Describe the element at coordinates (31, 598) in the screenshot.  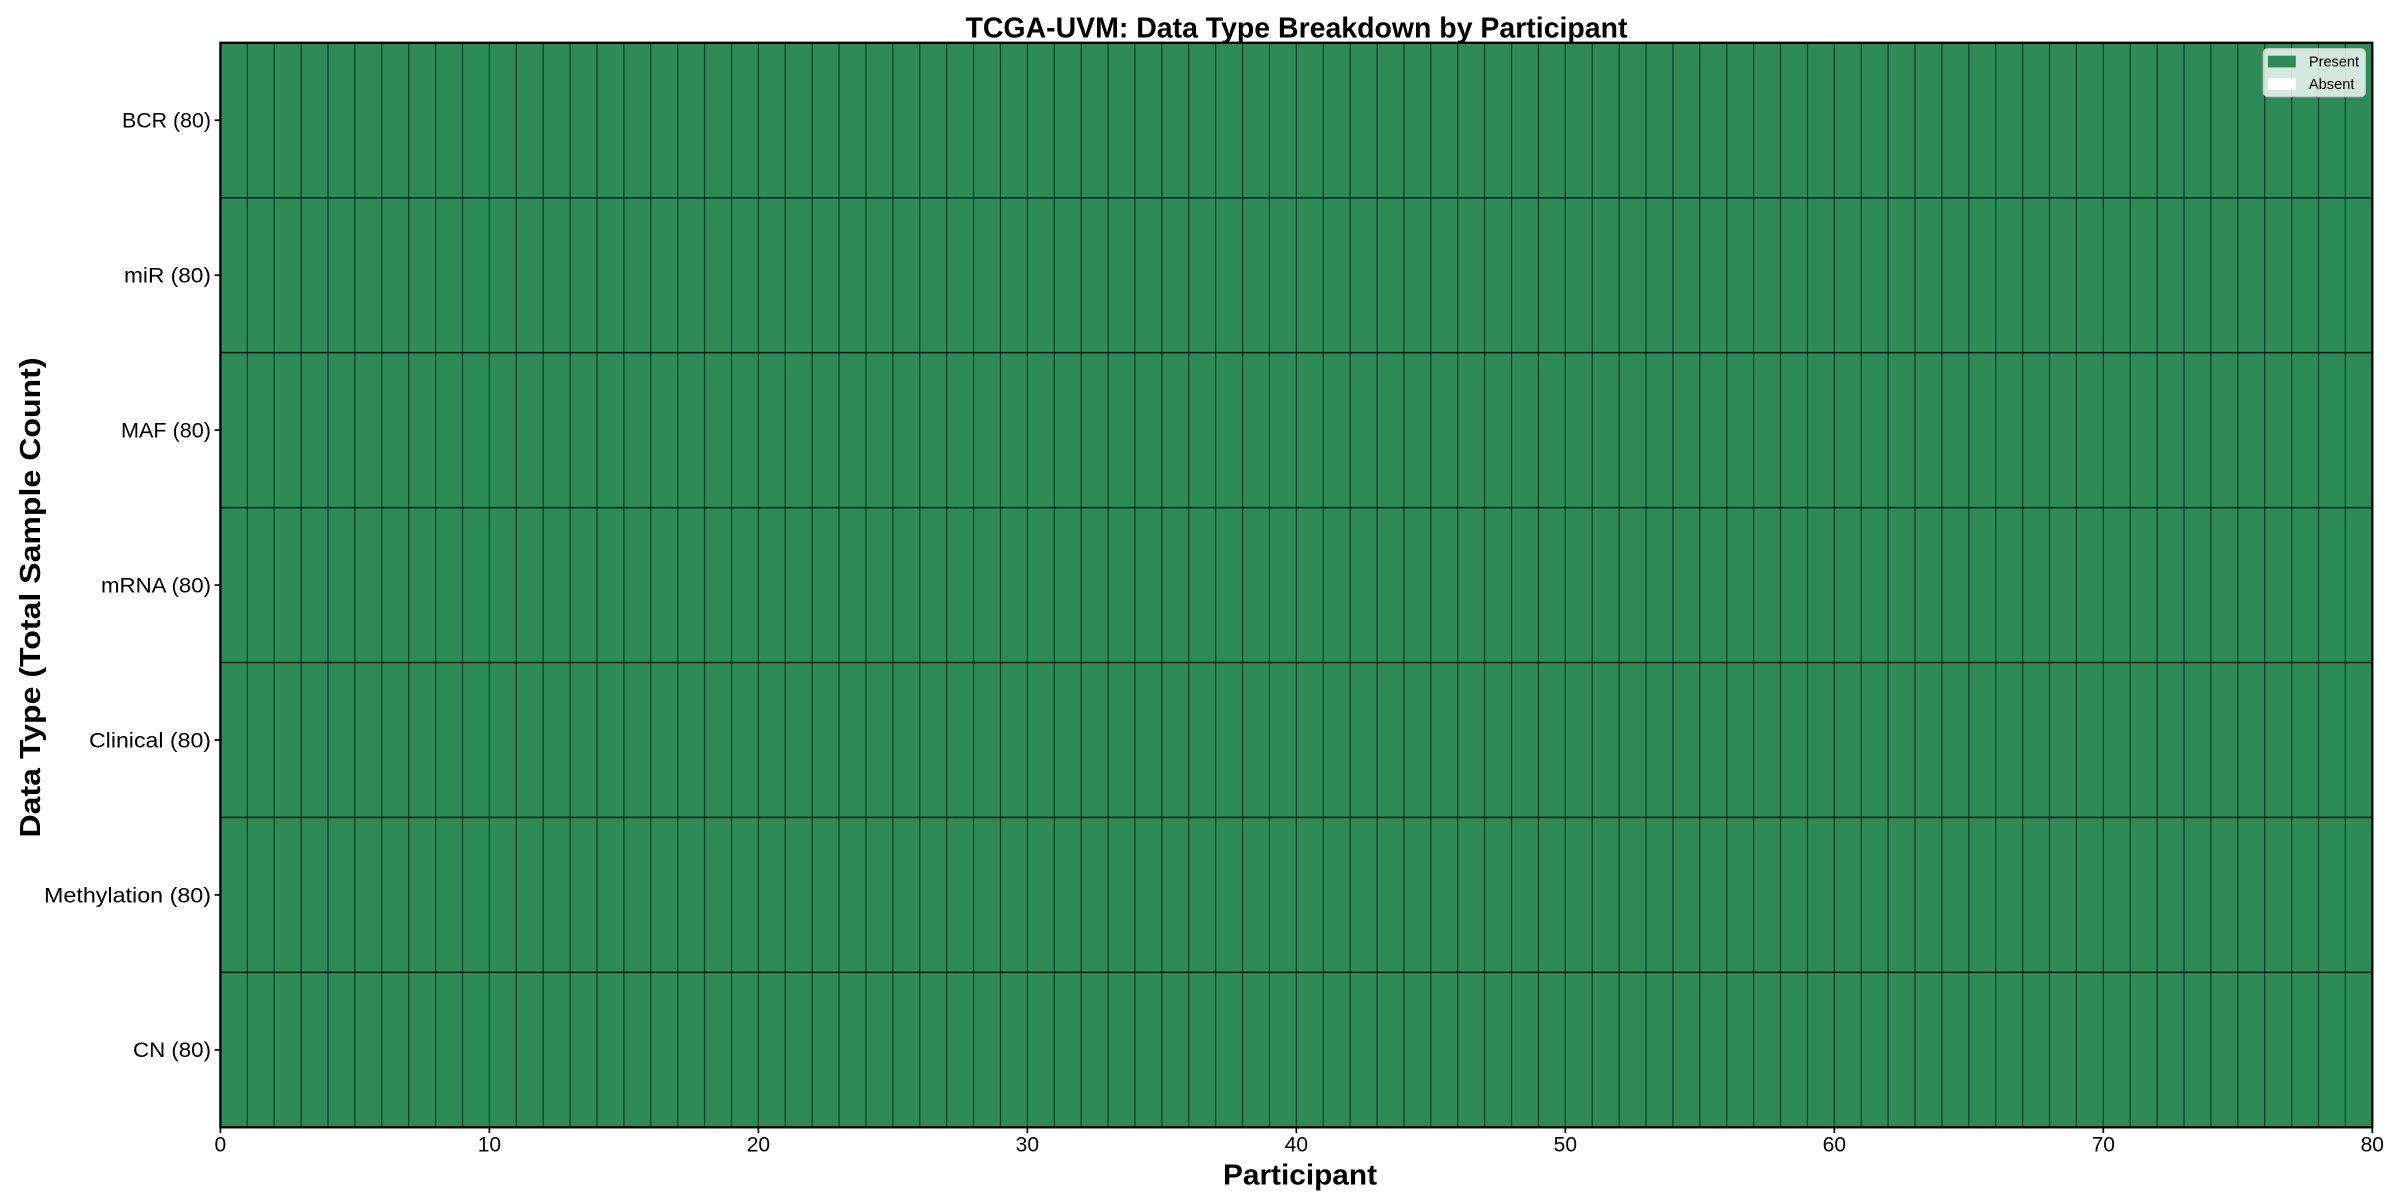
I see `svg-text: Data Type (Total Sample Count)` at that location.